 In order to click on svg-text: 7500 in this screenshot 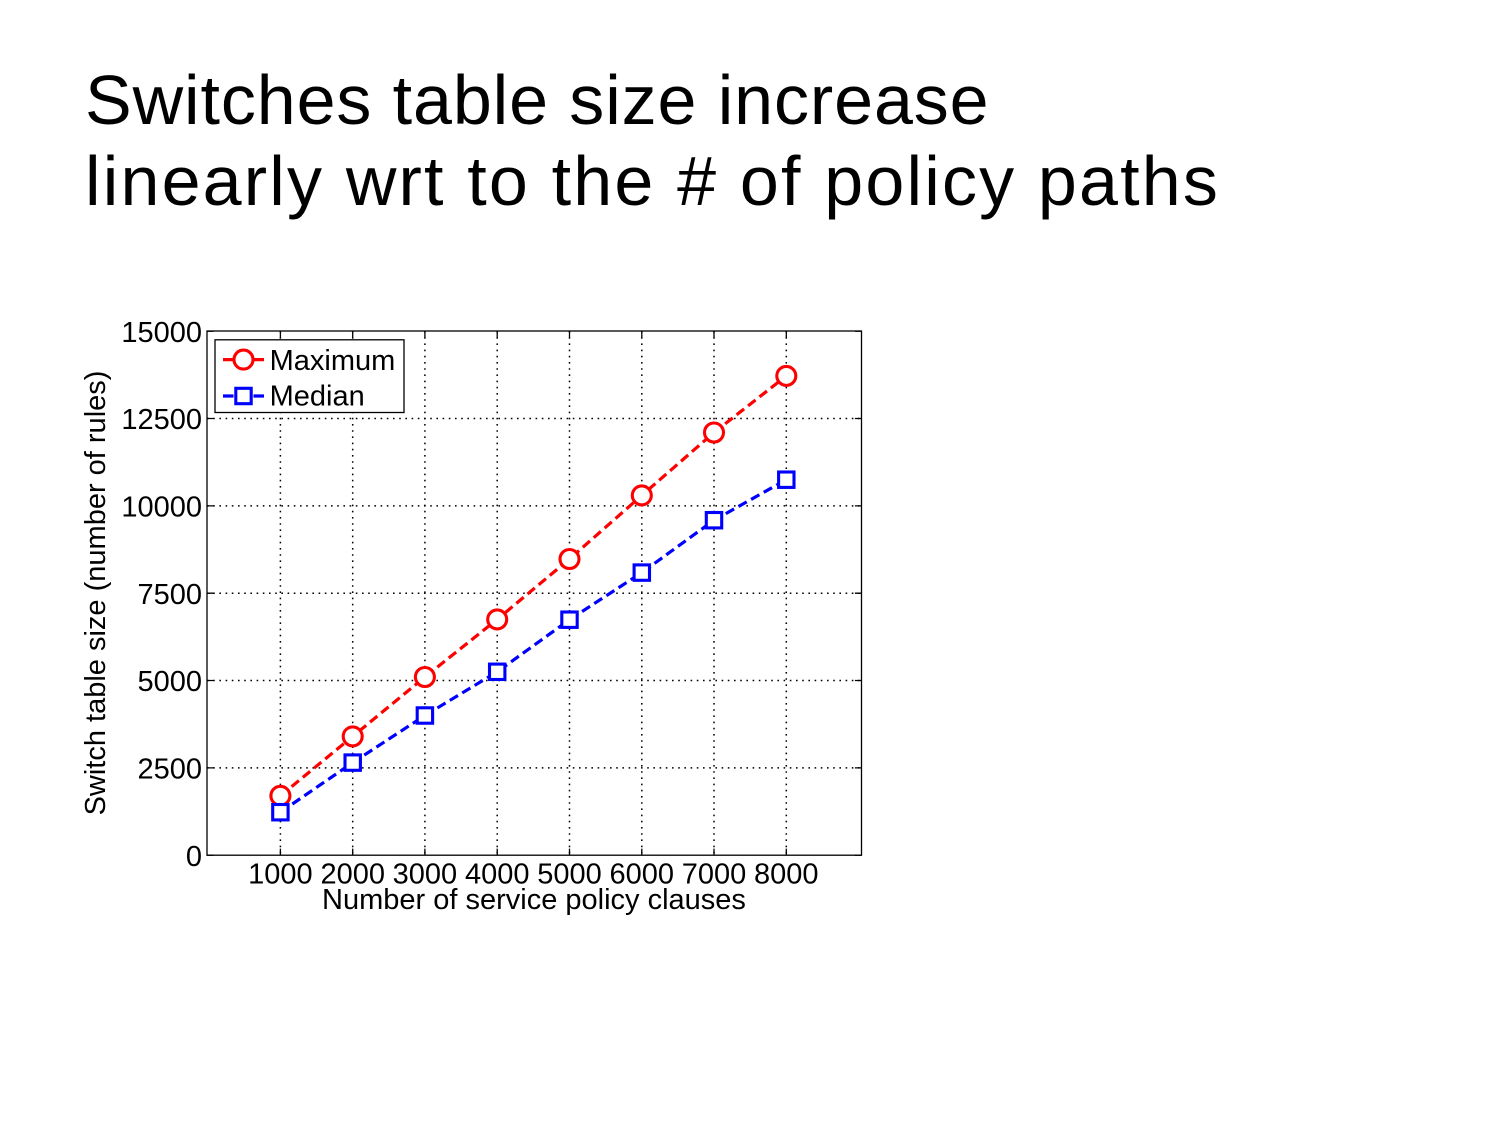, I will do `click(169, 595)`.